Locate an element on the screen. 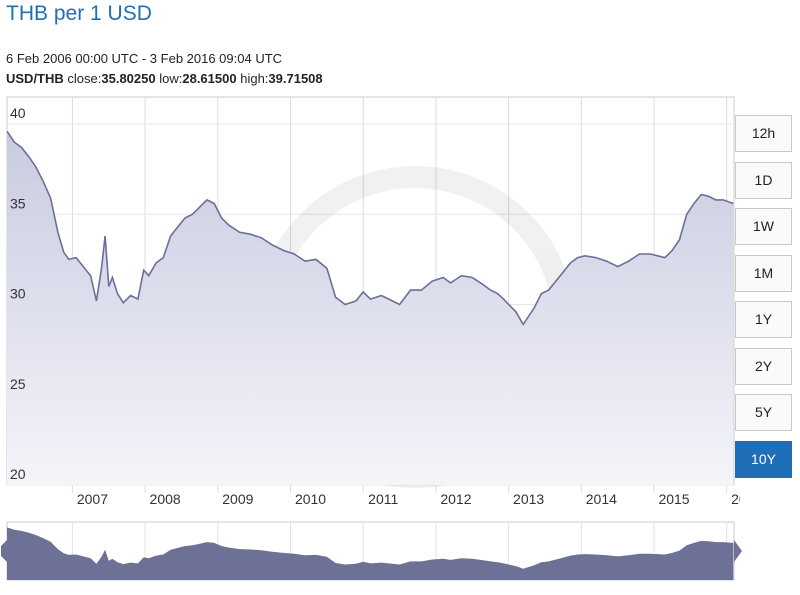  y-axis: 20 25 30 35 40 is located at coordinates (18, 293).